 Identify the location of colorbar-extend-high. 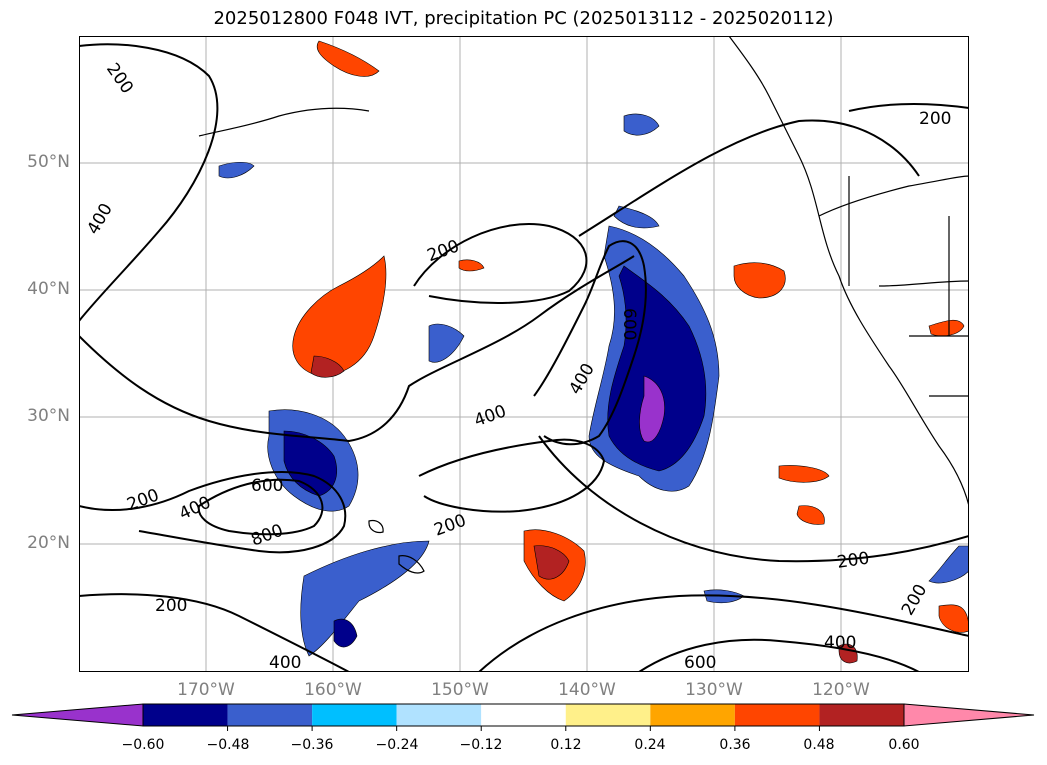
(969, 715).